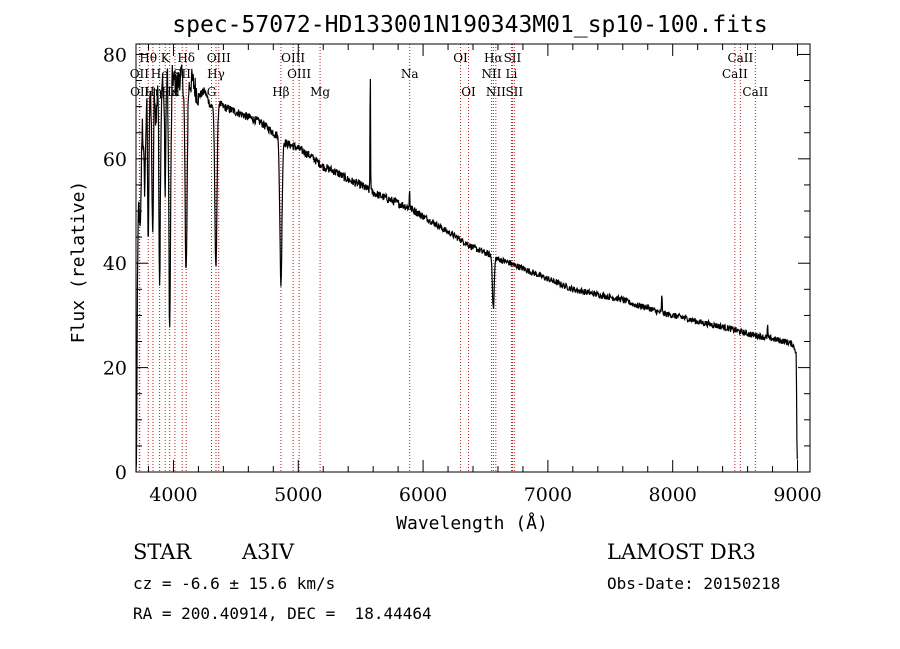  What do you see at coordinates (121, 473) in the screenshot?
I see `y-tick-label-0: 0` at bounding box center [121, 473].